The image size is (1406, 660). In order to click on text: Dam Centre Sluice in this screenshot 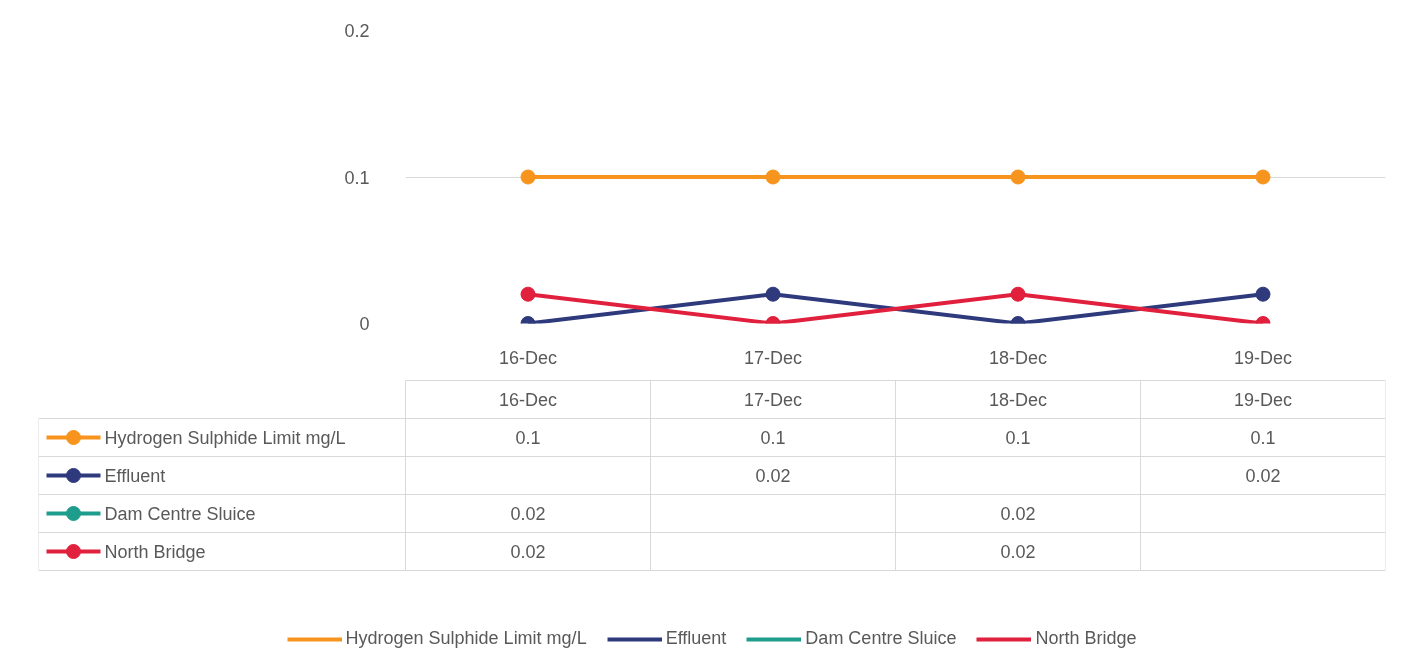, I will do `click(881, 638)`.